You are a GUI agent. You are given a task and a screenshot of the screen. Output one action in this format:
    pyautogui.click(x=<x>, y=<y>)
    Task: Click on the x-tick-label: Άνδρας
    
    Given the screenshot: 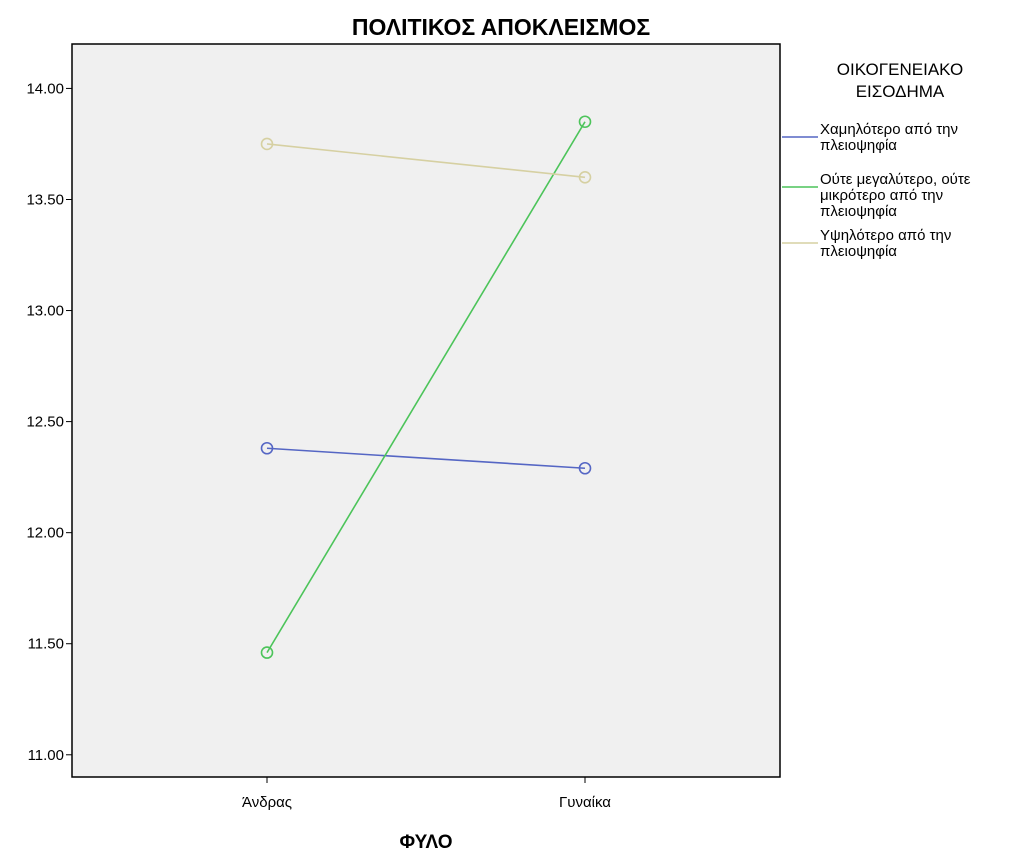 What is the action you would take?
    pyautogui.click(x=267, y=802)
    